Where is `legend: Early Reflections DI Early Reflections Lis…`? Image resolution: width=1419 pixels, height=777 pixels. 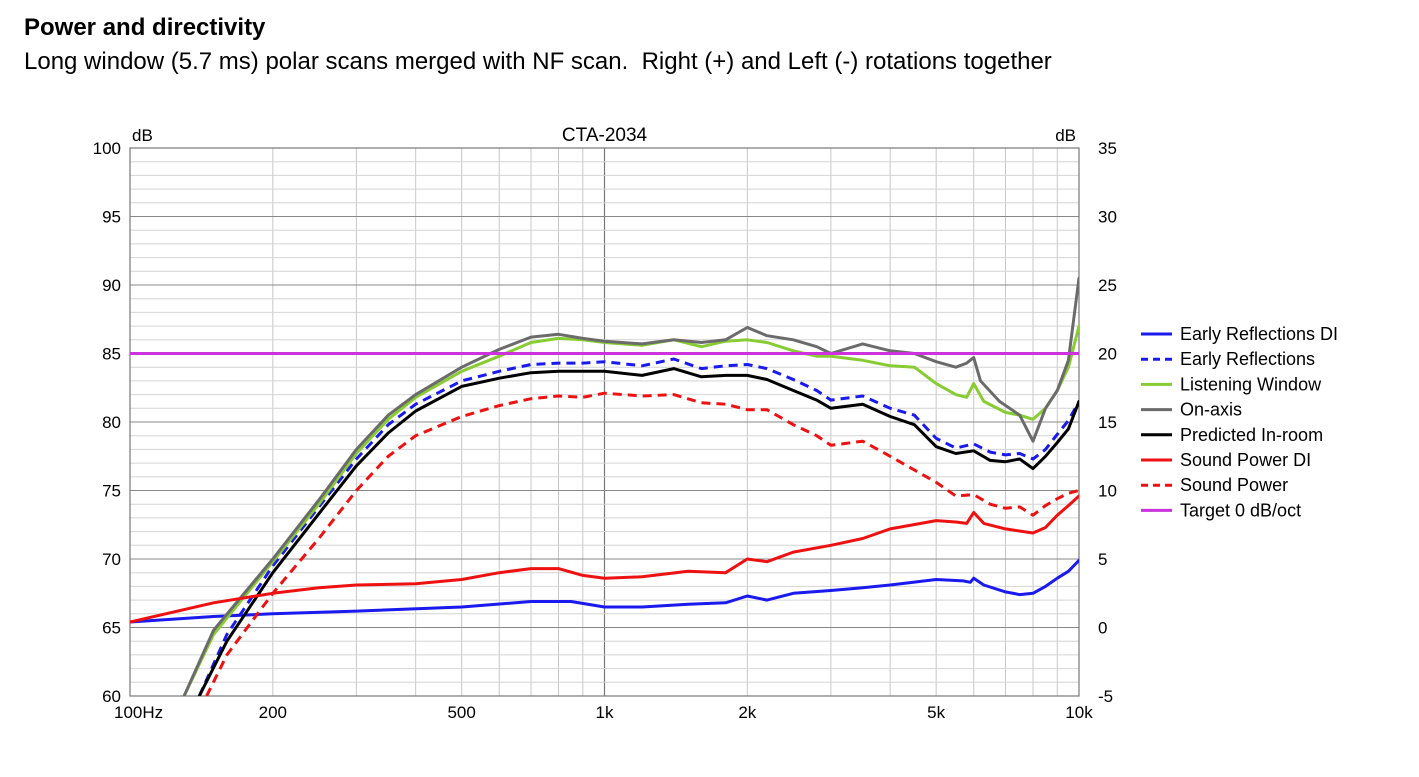
legend: Early Reflections DI Early Reflections Lis… is located at coordinates (1239, 422).